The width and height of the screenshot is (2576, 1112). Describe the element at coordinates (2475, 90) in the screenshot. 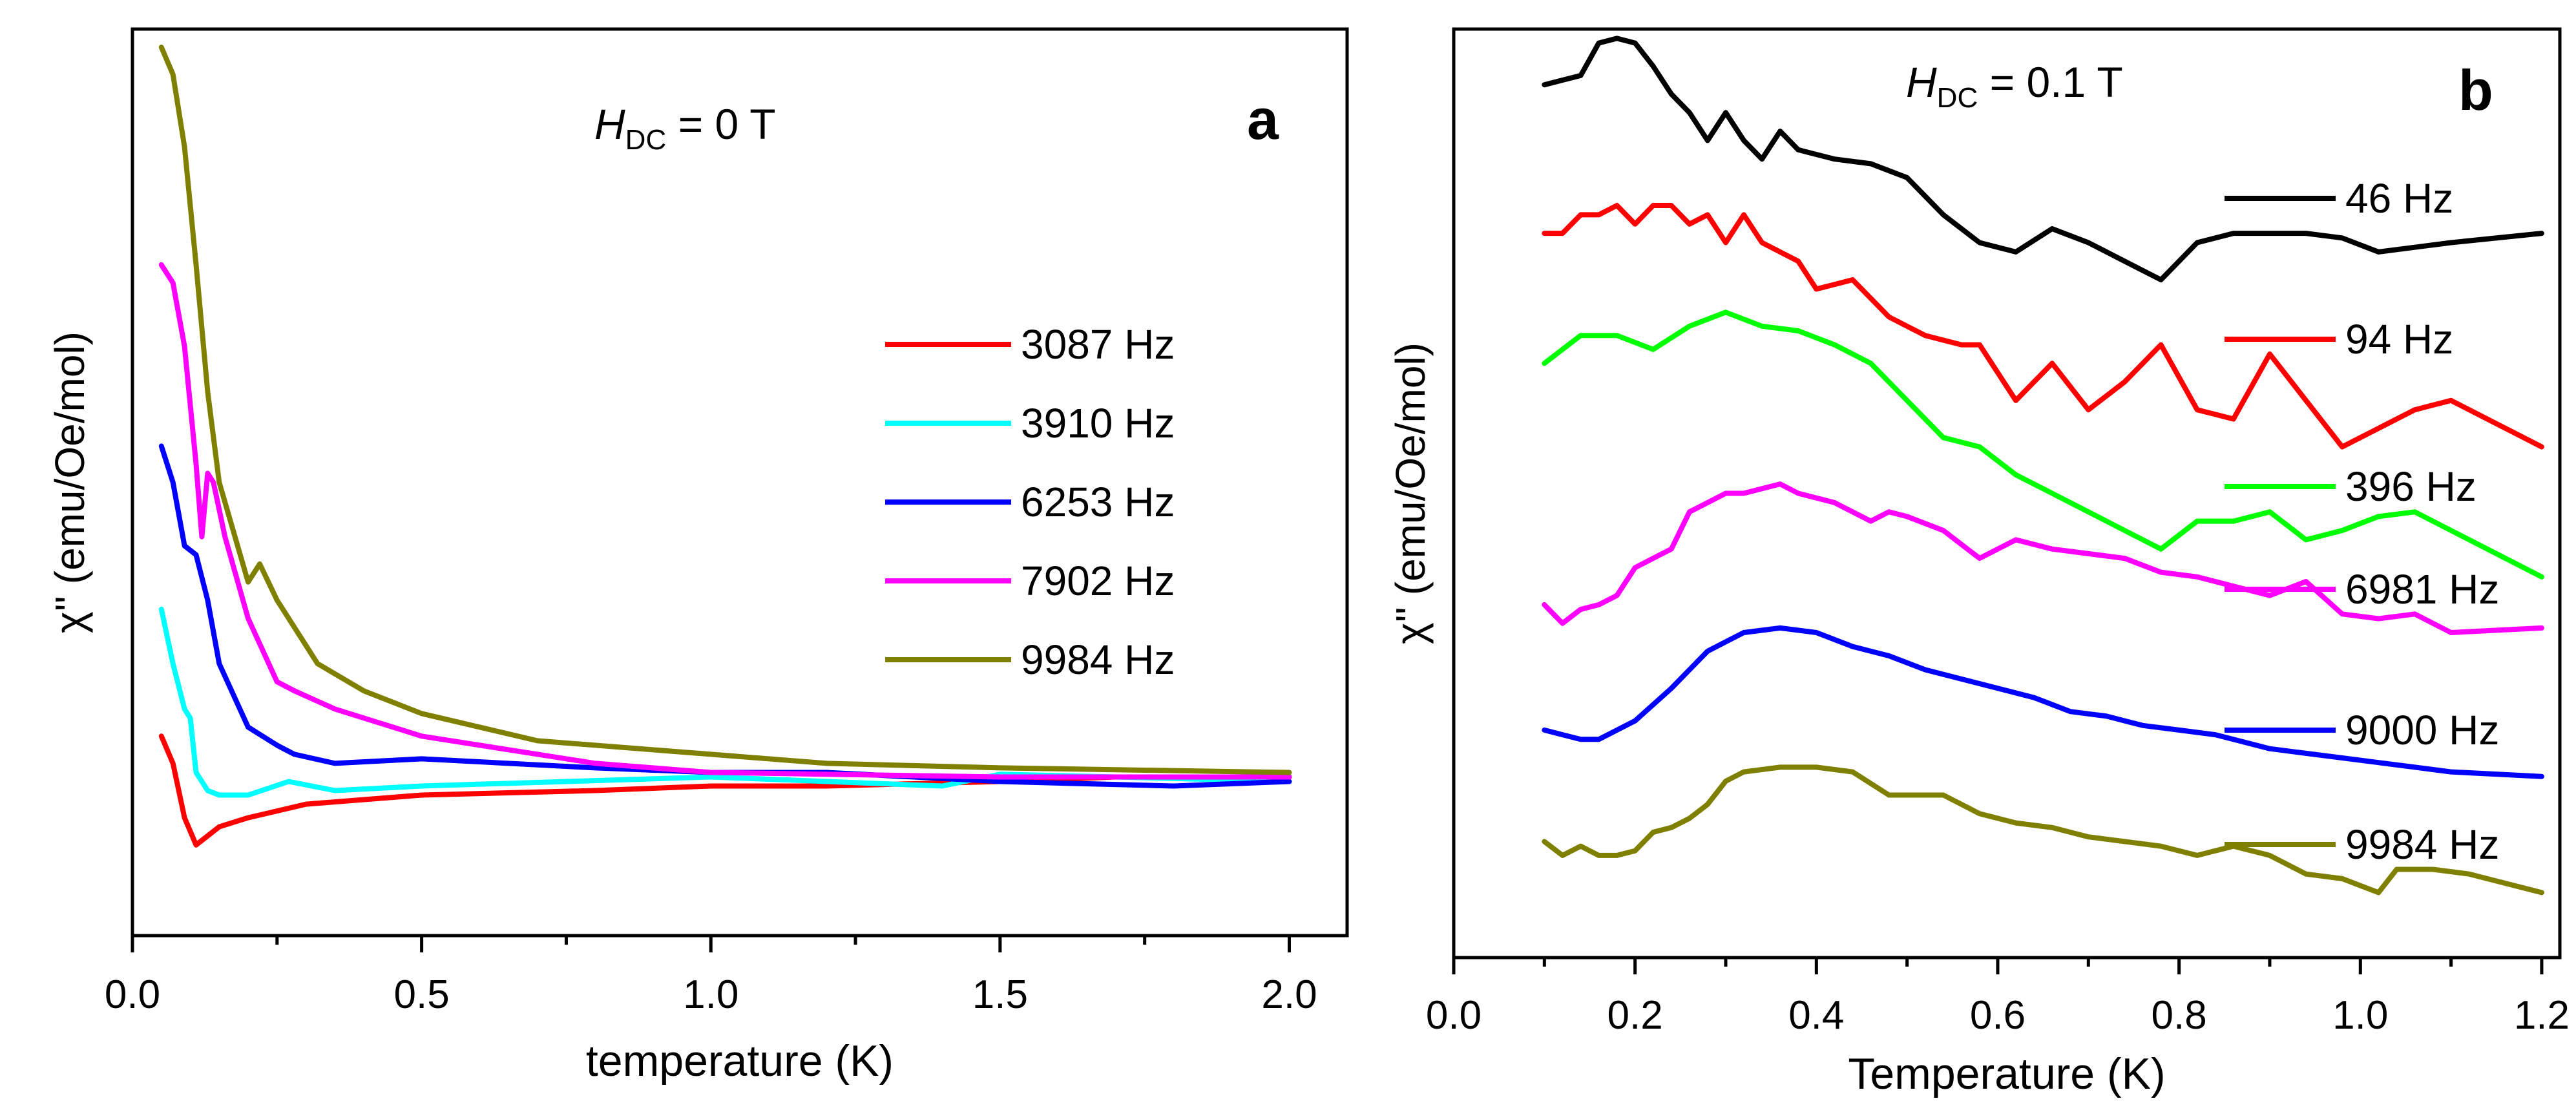

I see `panel-label: b` at that location.